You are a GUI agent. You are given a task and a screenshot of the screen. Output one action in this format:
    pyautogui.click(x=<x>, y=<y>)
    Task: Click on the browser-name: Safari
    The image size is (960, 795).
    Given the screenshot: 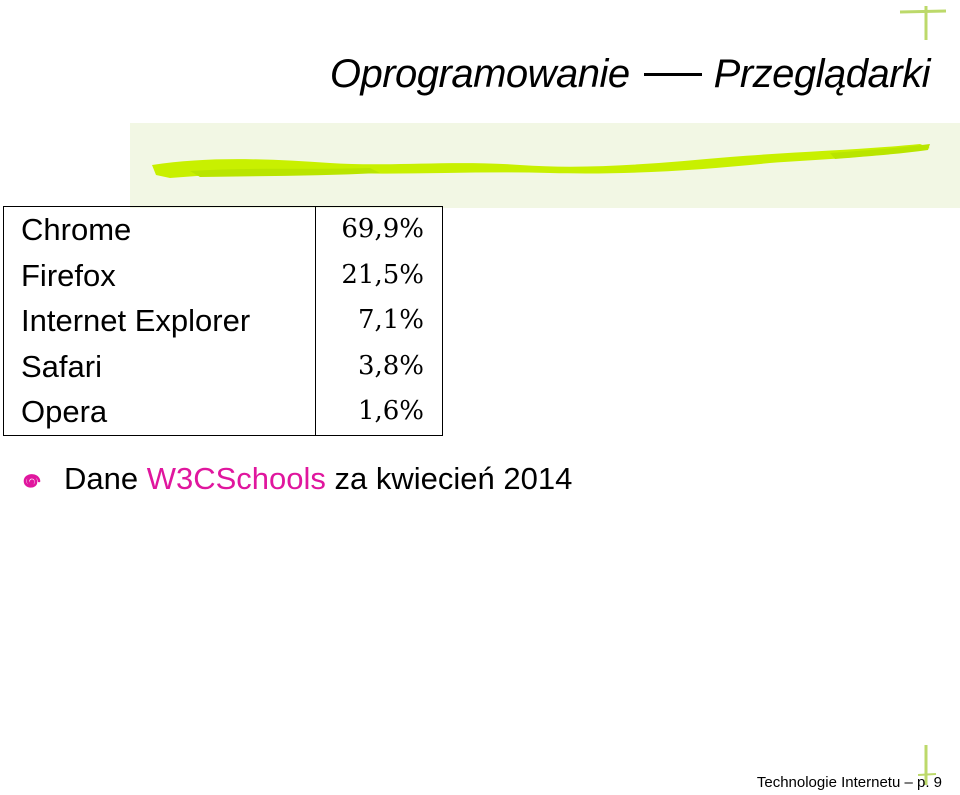 What is the action you would take?
    pyautogui.click(x=159, y=366)
    